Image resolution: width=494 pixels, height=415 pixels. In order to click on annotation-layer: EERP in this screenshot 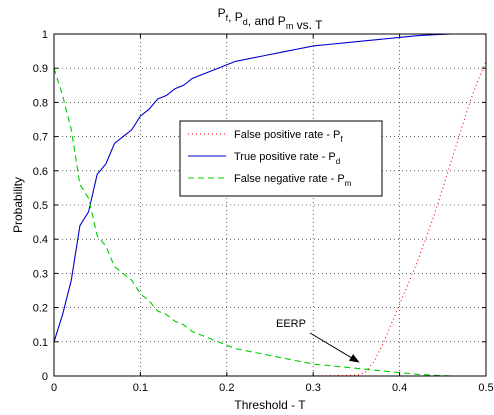, I will do `click(318, 340)`.